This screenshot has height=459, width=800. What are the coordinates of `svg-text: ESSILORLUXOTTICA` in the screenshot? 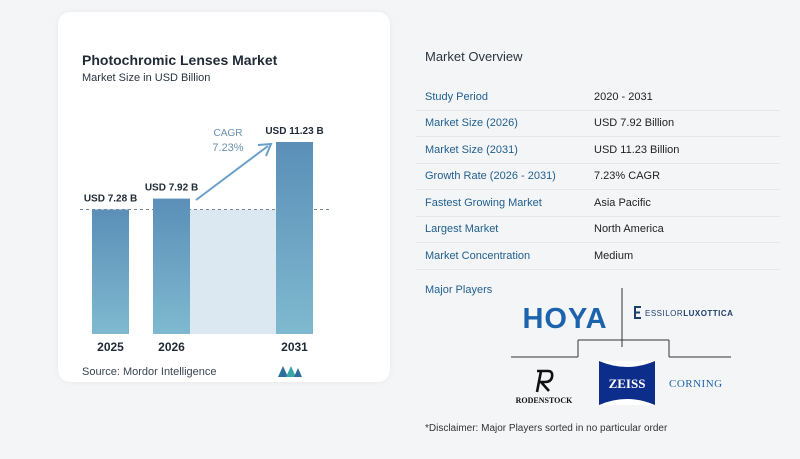 It's located at (689, 313).